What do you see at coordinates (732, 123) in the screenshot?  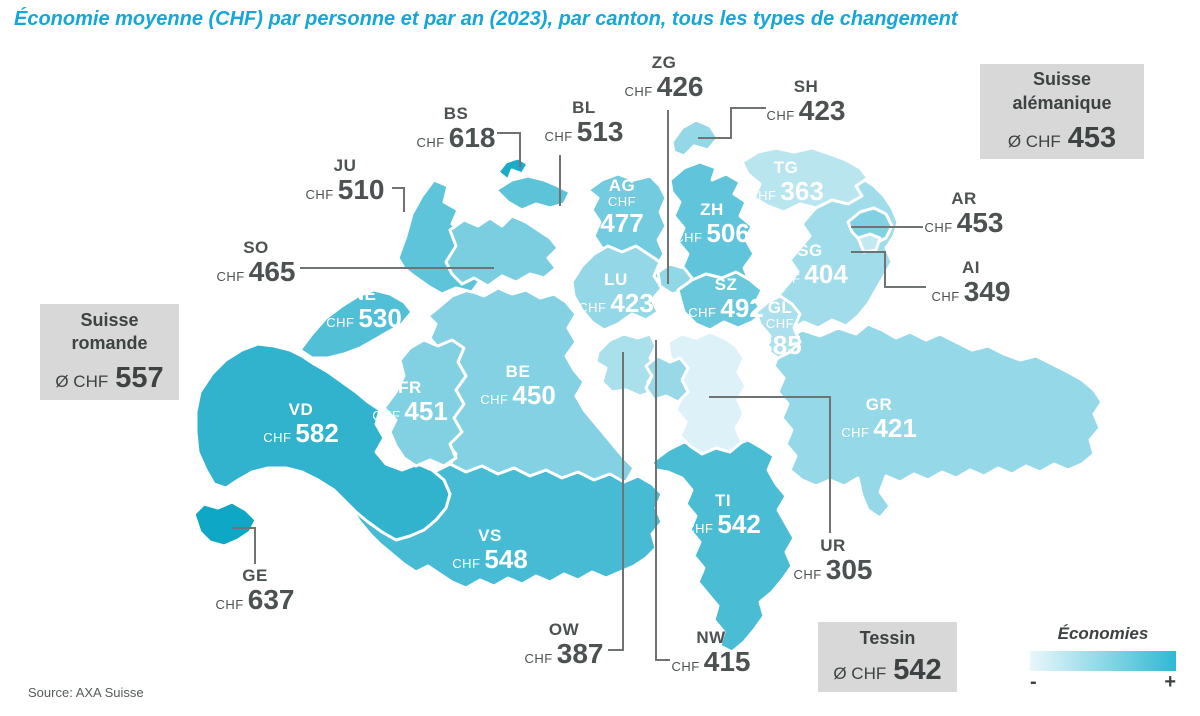 I see `leader-SH` at bounding box center [732, 123].